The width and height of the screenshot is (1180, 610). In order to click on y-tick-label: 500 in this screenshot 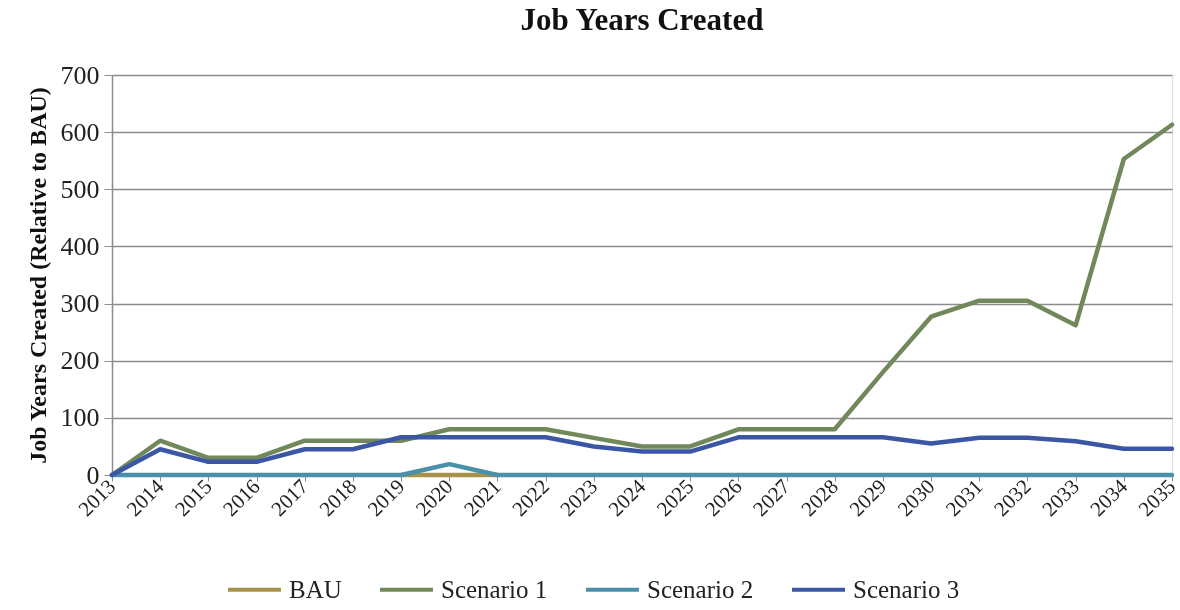, I will do `click(80, 189)`.